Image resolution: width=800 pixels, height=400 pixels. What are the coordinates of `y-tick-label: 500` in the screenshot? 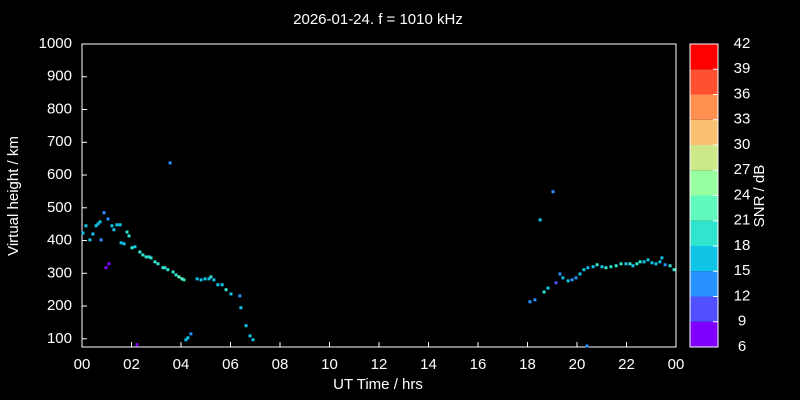 It's located at (59, 207).